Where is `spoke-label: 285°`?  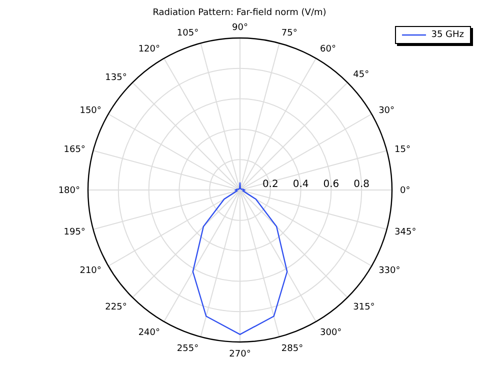 spoke-label: 285° is located at coordinates (292, 349).